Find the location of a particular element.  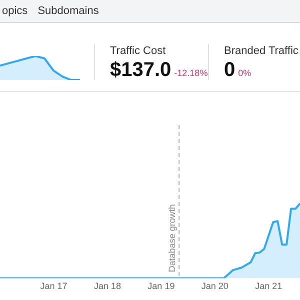

text: 0% is located at coordinates (245, 73).